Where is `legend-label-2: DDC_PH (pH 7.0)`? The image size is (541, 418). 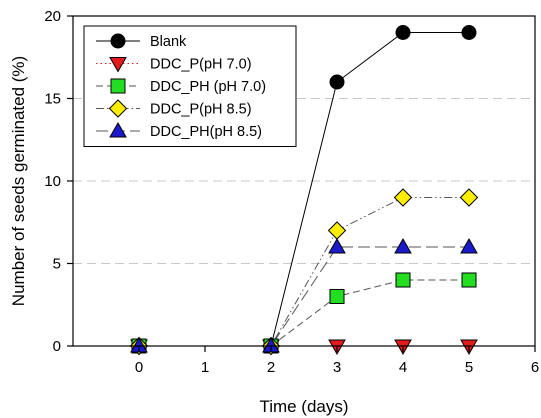 legend-label-2: DDC_PH (pH 7.0) is located at coordinates (208, 87).